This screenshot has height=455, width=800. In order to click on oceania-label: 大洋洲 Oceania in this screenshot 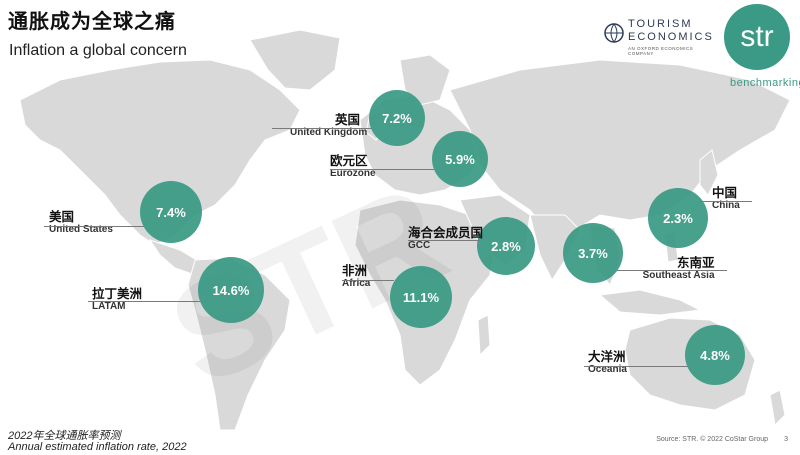, I will do `click(607, 363)`.